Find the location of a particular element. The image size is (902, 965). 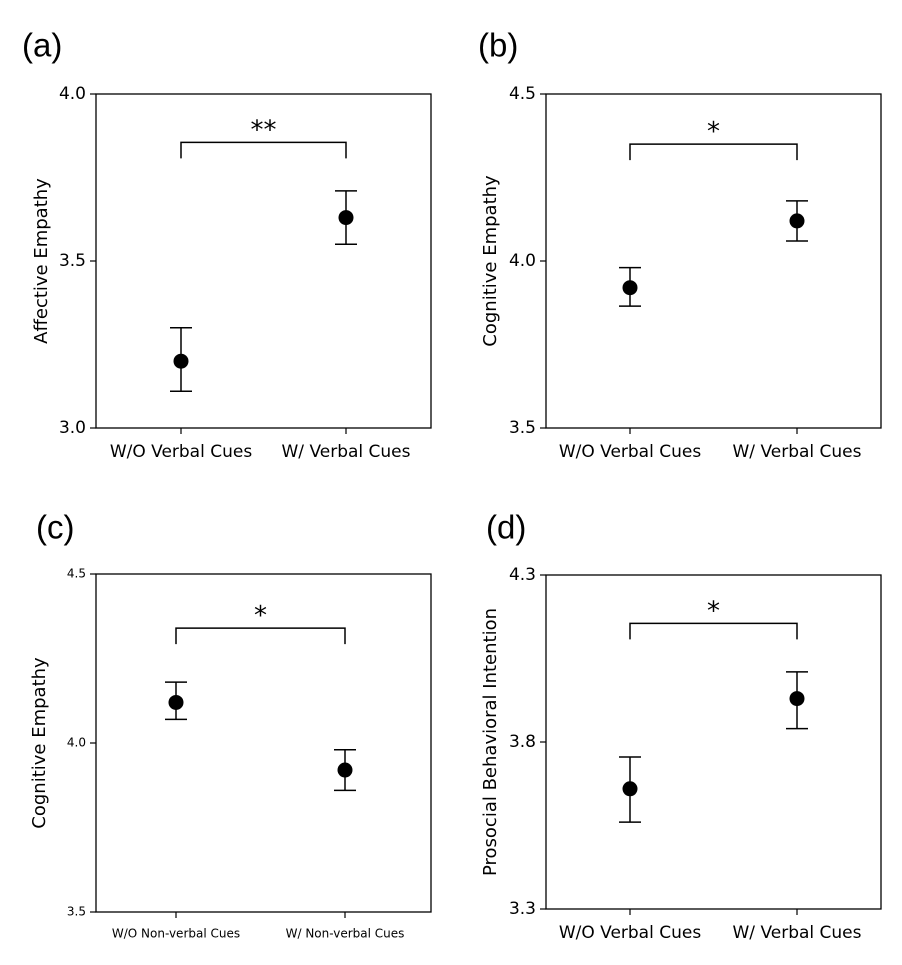

significance-marker: ** is located at coordinates (264, 130).